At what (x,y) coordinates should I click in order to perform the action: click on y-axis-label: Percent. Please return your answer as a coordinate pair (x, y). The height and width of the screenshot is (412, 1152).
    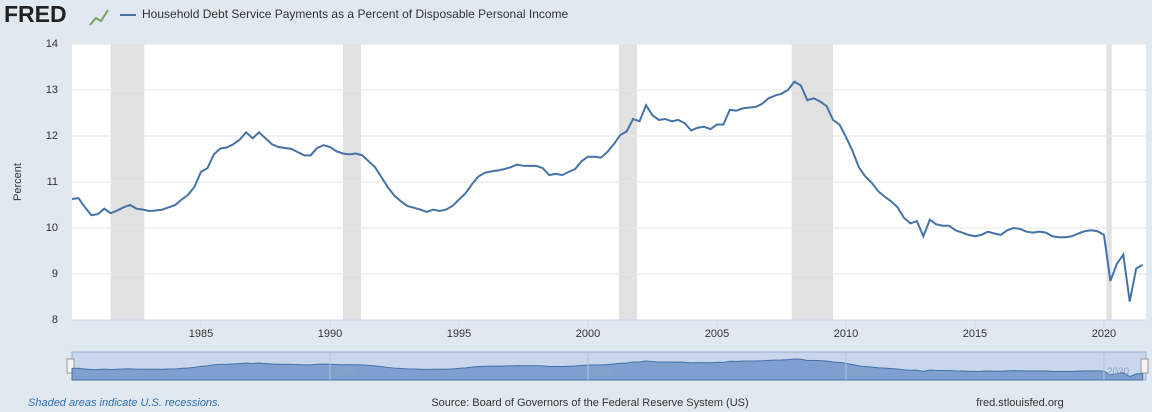
    Looking at the image, I should click on (18, 182).